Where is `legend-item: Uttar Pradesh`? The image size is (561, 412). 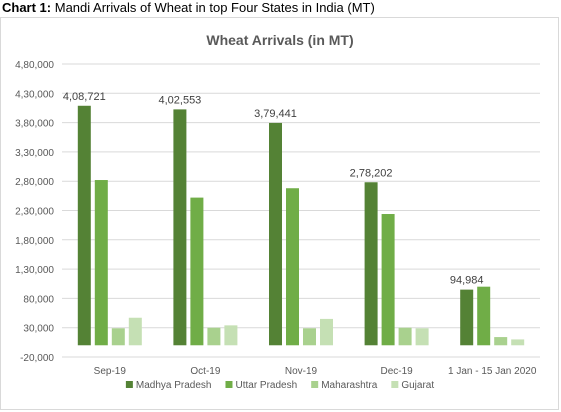 legend-item: Uttar Pradesh is located at coordinates (261, 385).